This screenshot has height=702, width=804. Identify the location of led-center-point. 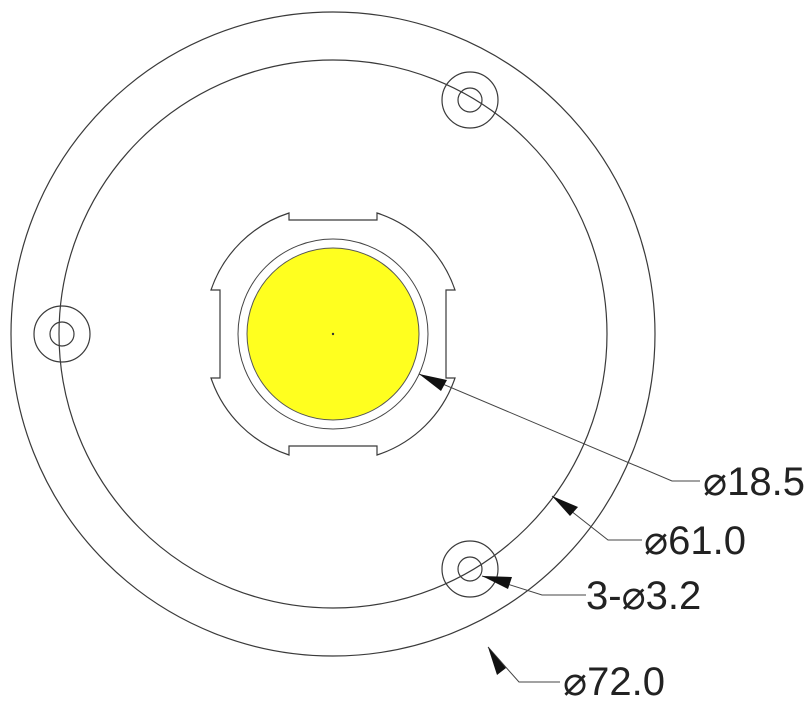
(333, 334).